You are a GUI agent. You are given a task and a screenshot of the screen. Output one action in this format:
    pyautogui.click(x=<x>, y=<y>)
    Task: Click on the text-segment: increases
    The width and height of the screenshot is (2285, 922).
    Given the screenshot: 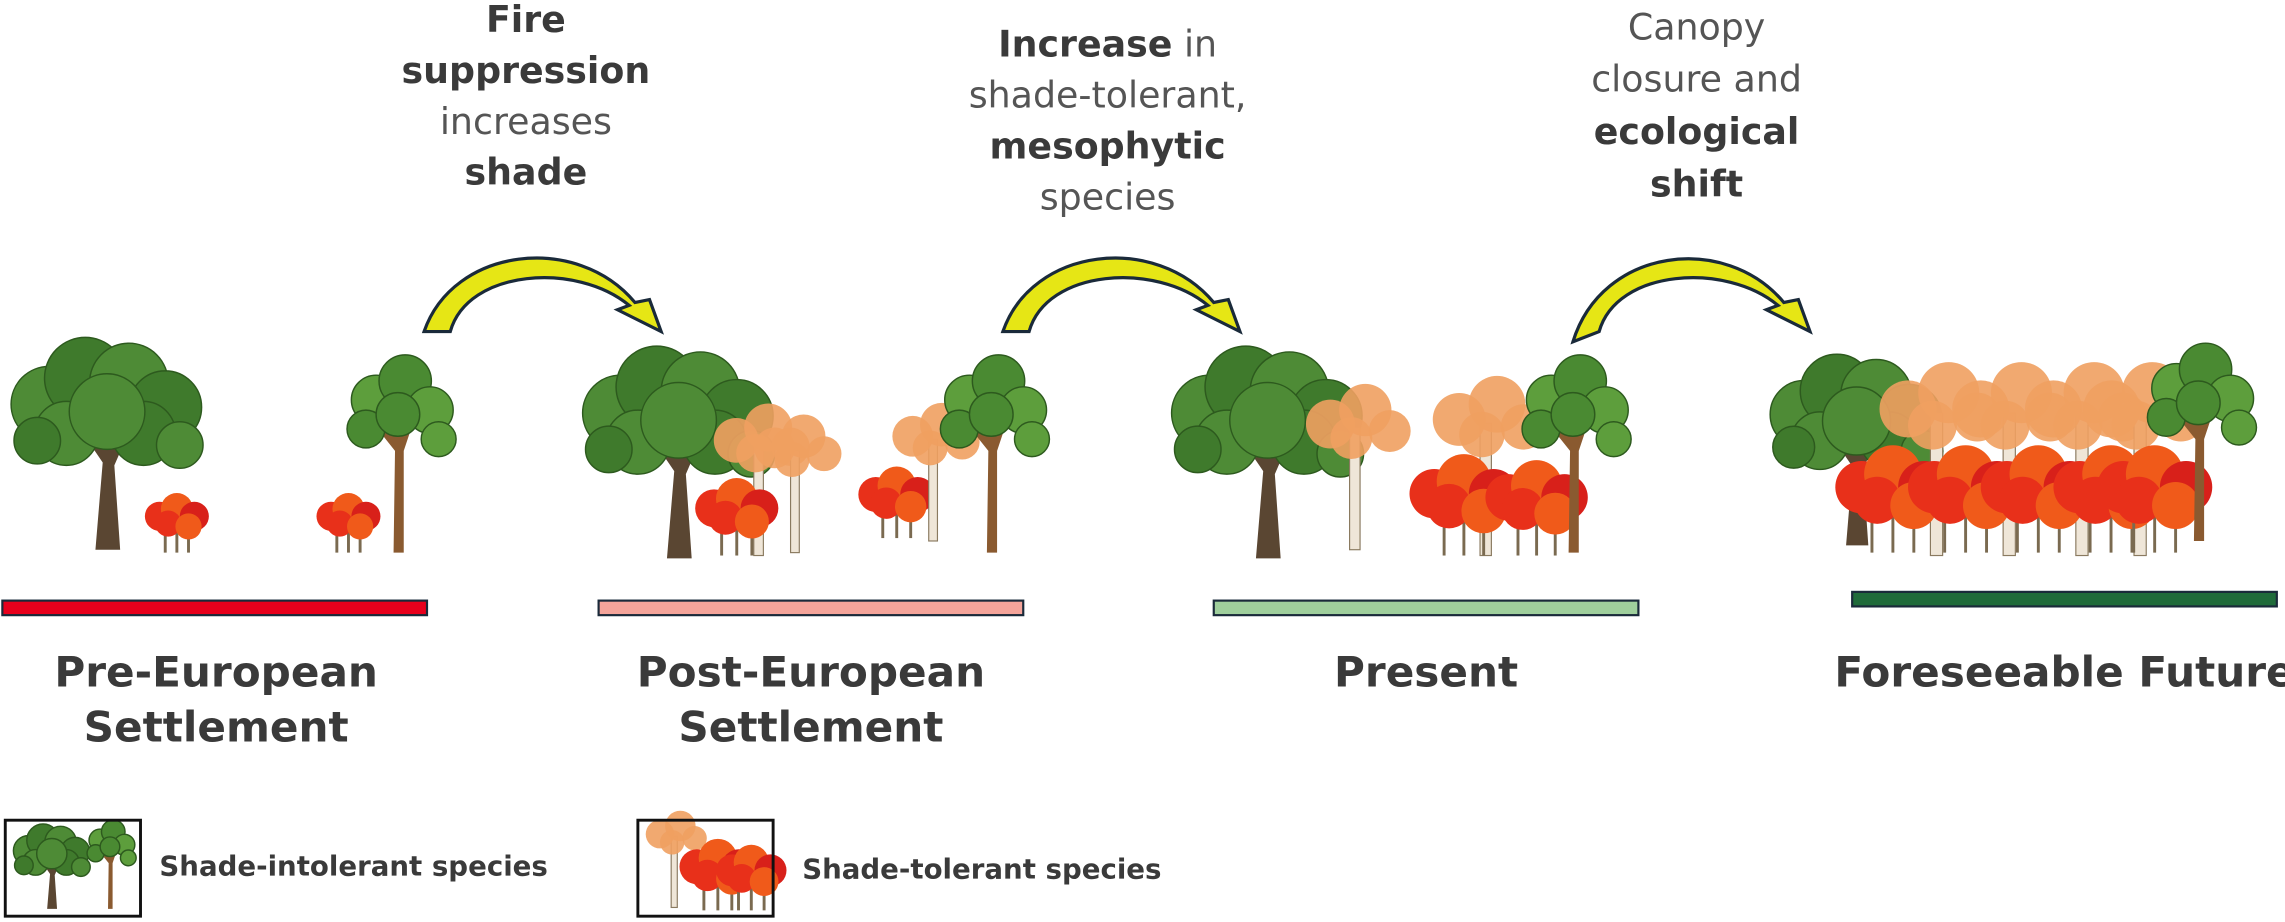 What is the action you would take?
    pyautogui.click(x=526, y=121)
    